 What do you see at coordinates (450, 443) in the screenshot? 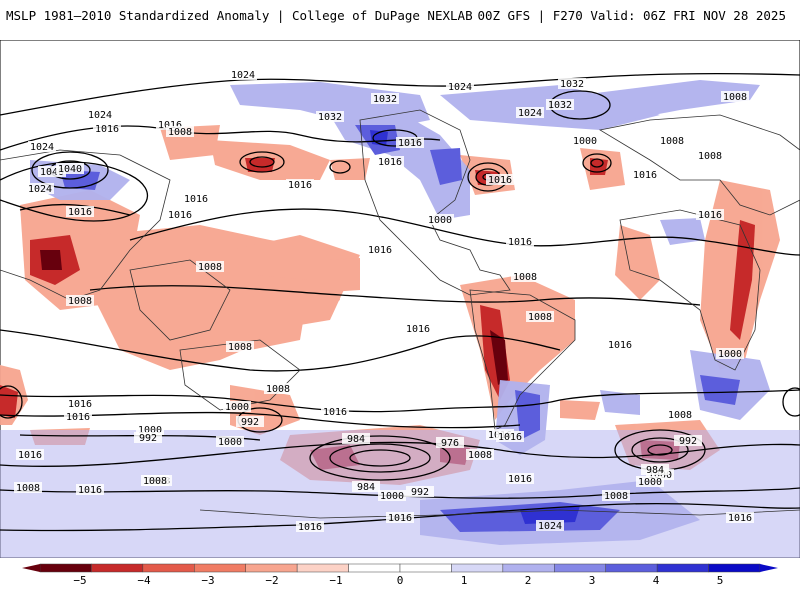
I see `isobar-label: 976` at bounding box center [450, 443].